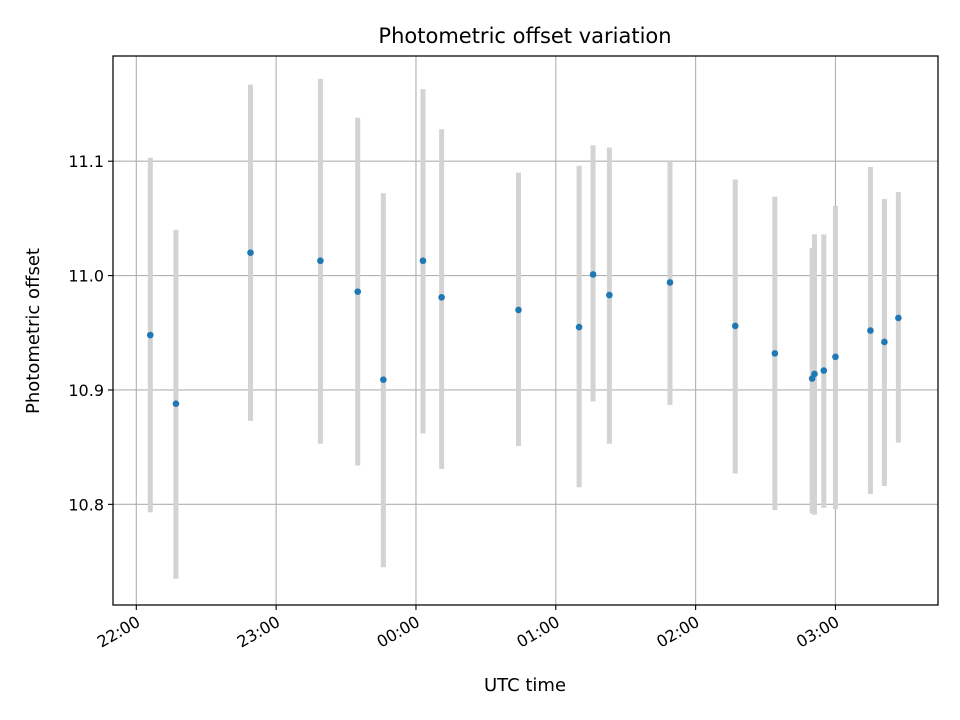 This screenshot has height=720, width=960. Describe the element at coordinates (86, 276) in the screenshot. I see `y-tick-label: 11.0` at that location.